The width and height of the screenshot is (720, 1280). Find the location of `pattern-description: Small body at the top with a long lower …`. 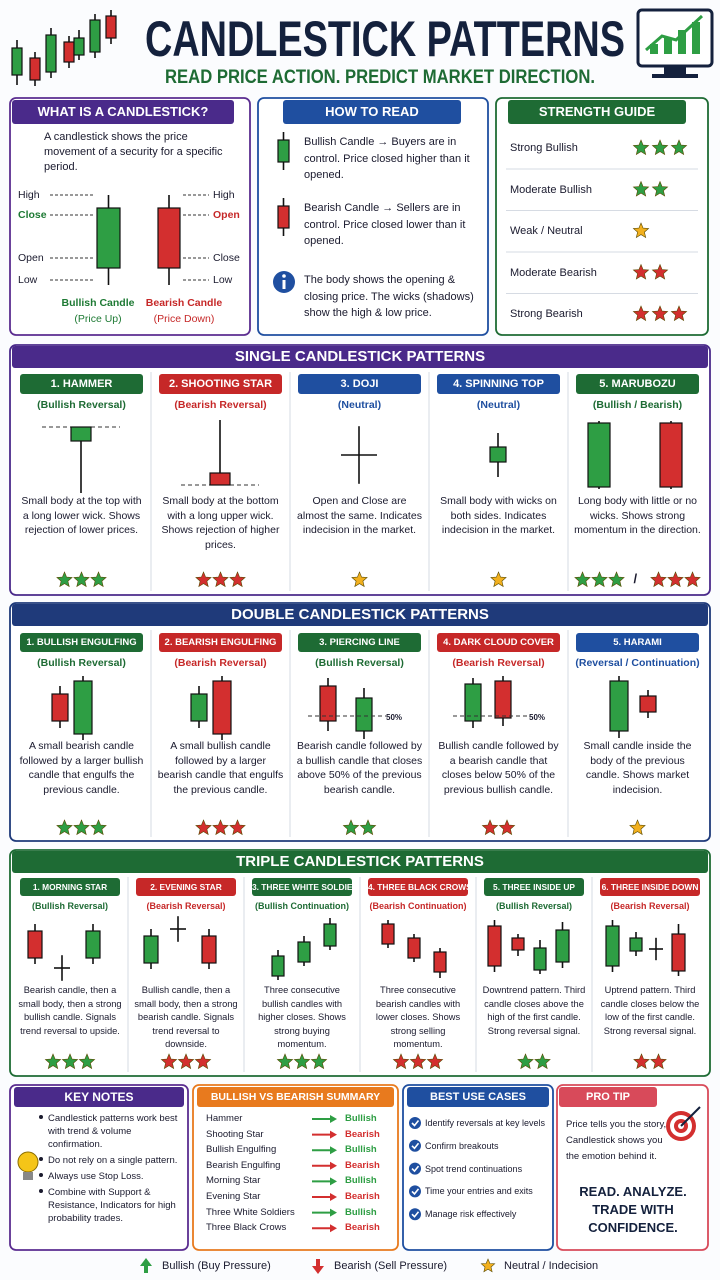

pattern-description: Small body at the top with a long lower … is located at coordinates (81, 515).